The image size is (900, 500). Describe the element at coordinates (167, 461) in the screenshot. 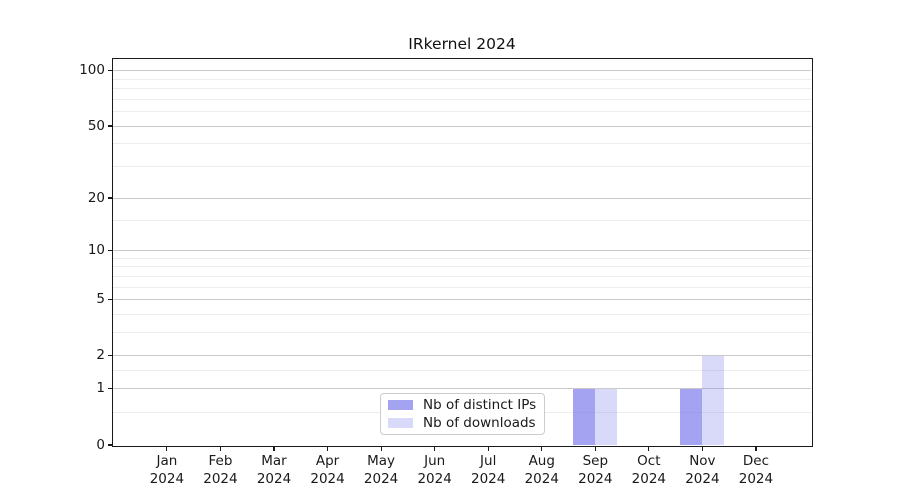

I see `x-tick-month: Jan` at that location.